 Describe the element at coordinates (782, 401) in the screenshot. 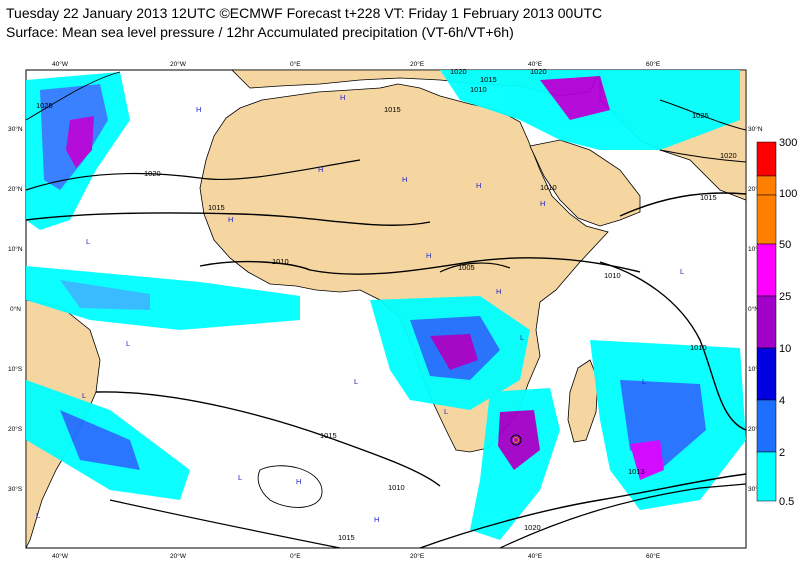

I see `legend-label: 4` at that location.